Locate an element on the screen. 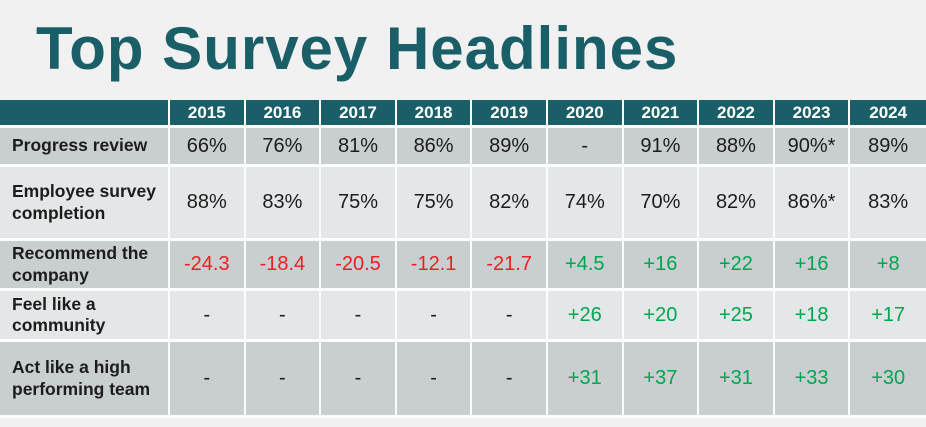 This screenshot has width=926, height=427. table-corner-cell is located at coordinates (85, 114).